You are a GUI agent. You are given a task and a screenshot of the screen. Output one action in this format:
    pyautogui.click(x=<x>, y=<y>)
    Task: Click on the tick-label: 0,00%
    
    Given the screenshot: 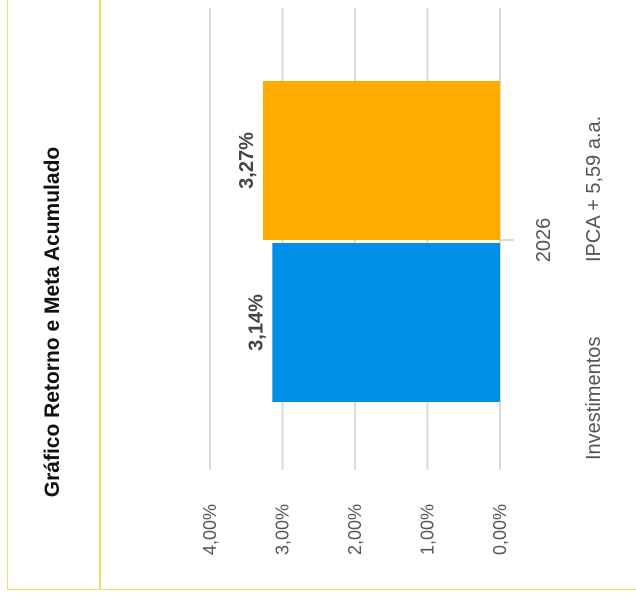 What is the action you would take?
    pyautogui.click(x=500, y=529)
    